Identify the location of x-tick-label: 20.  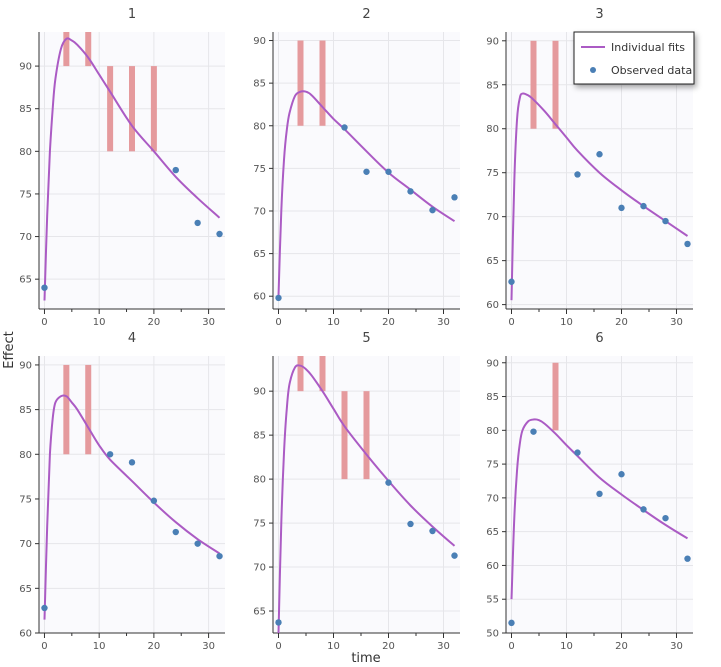
(154, 322).